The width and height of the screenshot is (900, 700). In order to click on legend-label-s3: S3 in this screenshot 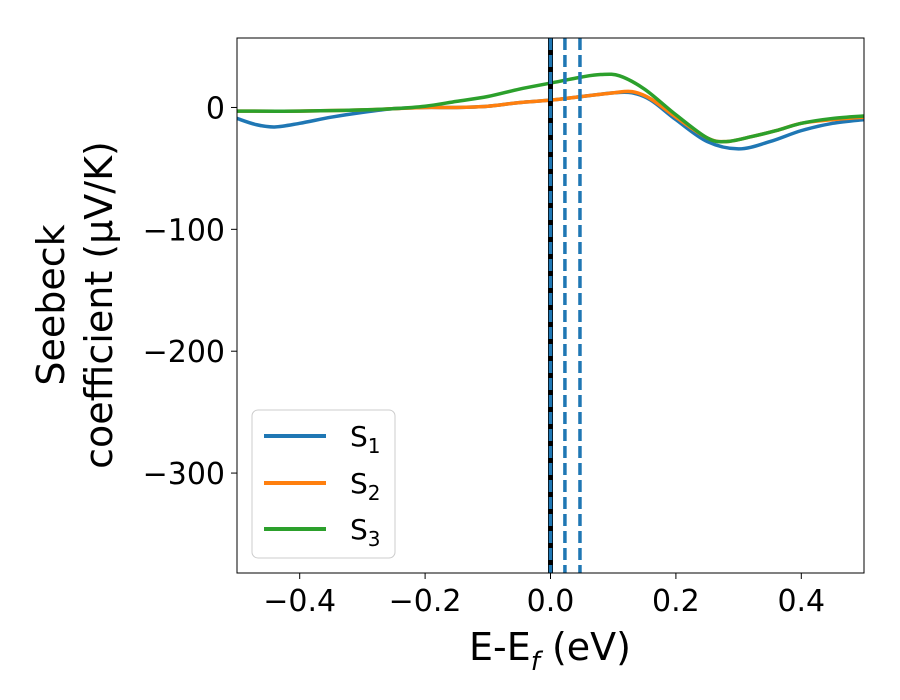, I will do `click(365, 532)`.